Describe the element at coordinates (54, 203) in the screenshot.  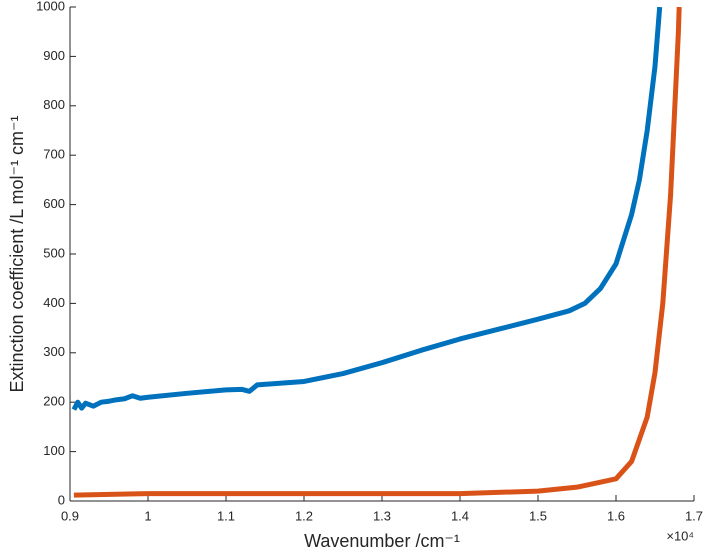
I see `y-tick-label: 600` at that location.